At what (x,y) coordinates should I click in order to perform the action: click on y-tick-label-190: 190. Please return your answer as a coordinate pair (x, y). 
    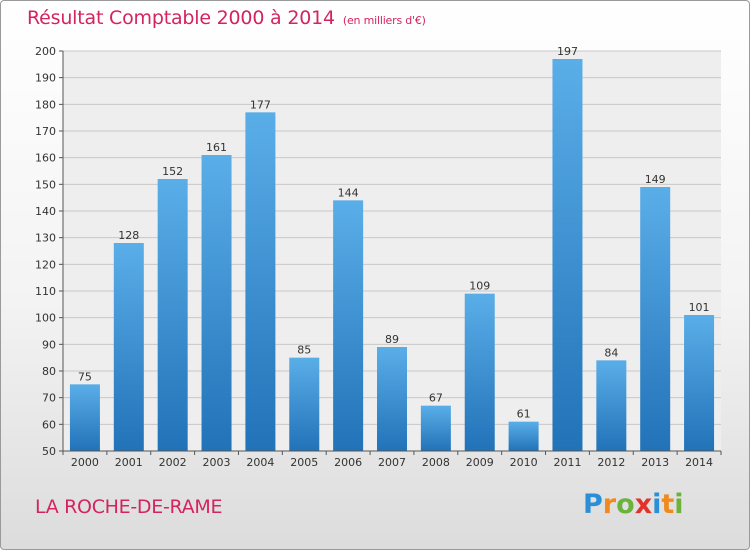
    Looking at the image, I should click on (45, 78).